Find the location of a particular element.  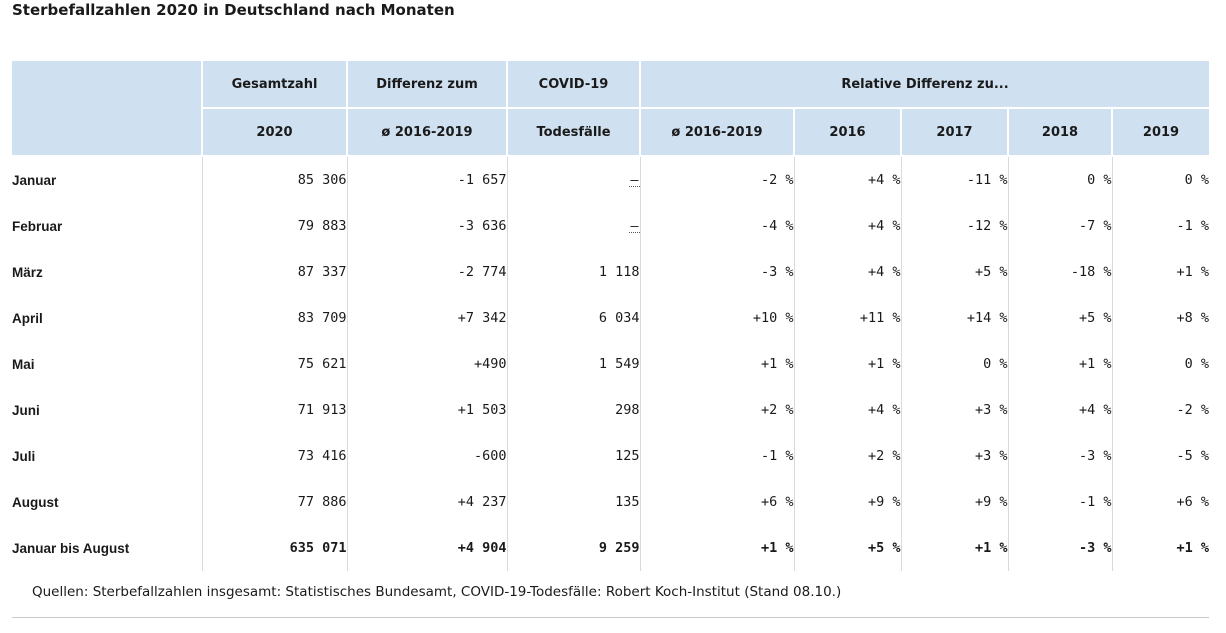

header-month-blank is located at coordinates (107, 109).